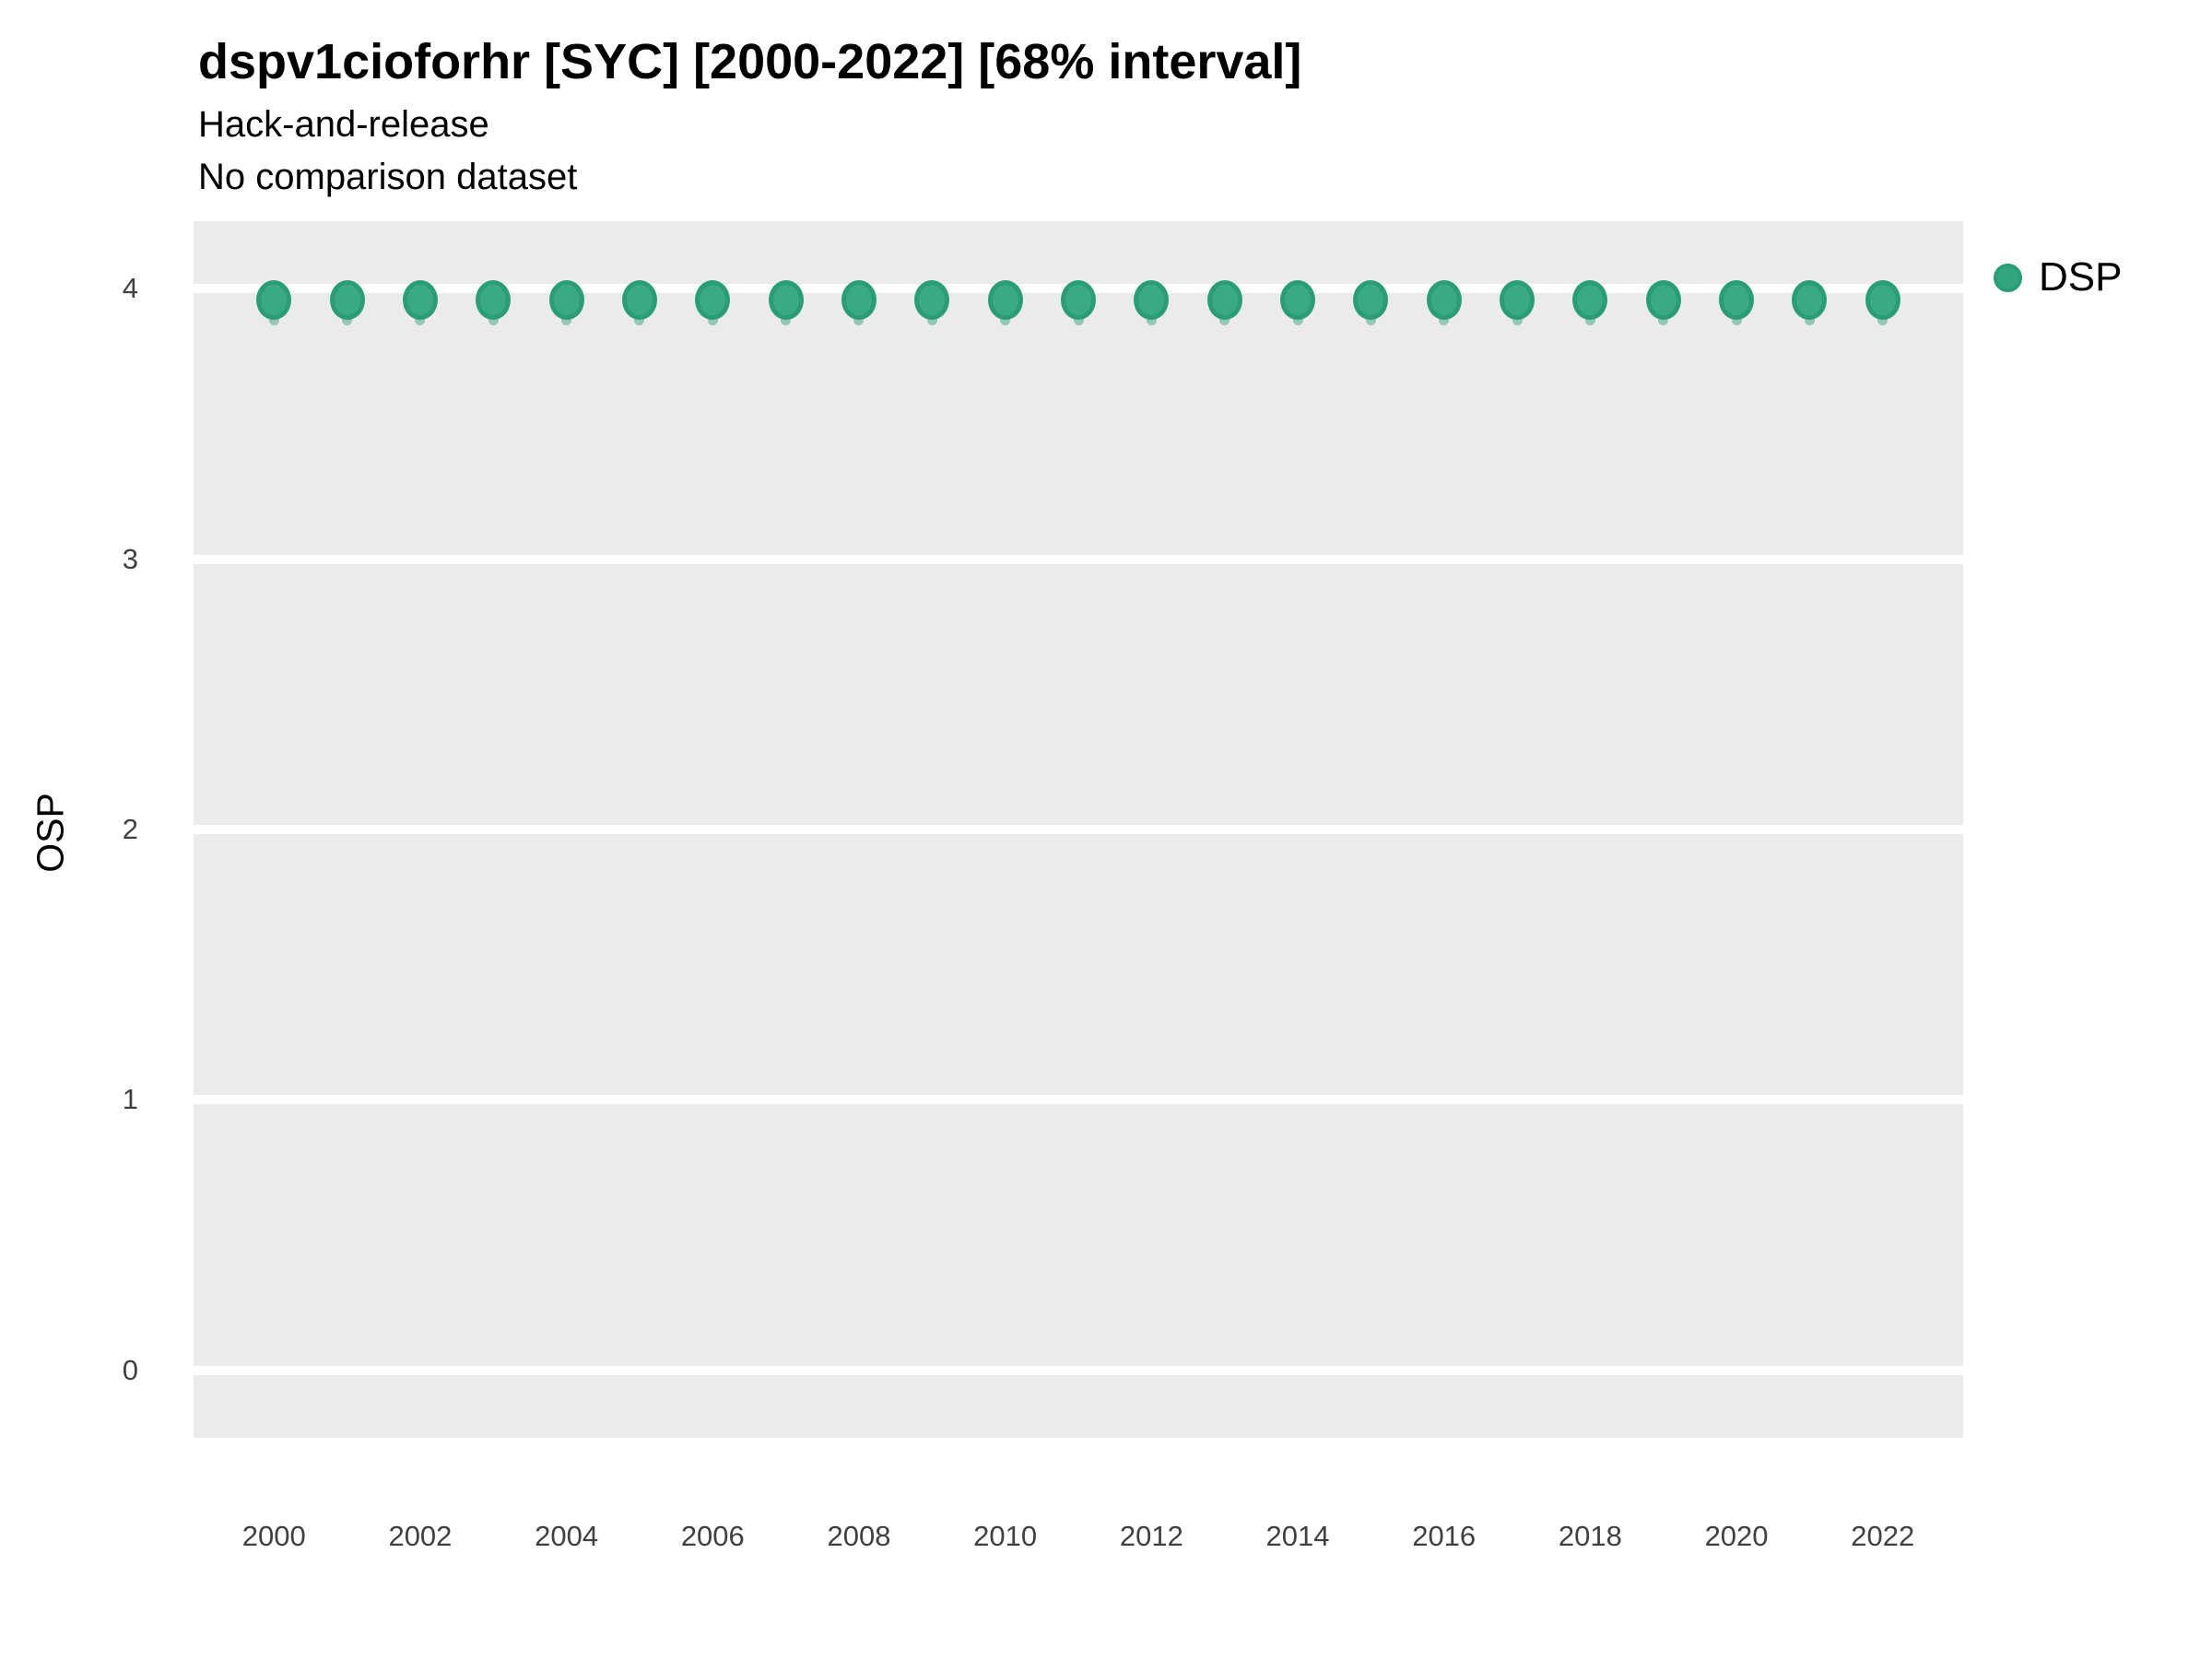 Image resolution: width=2212 pixels, height=1659 pixels. Describe the element at coordinates (1517, 299) in the screenshot. I see `data-point-2017` at that location.